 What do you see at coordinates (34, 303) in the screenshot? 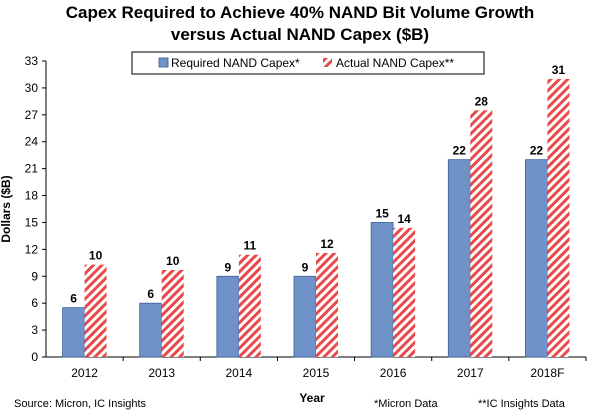
I see `y-tick-label: 6` at bounding box center [34, 303].